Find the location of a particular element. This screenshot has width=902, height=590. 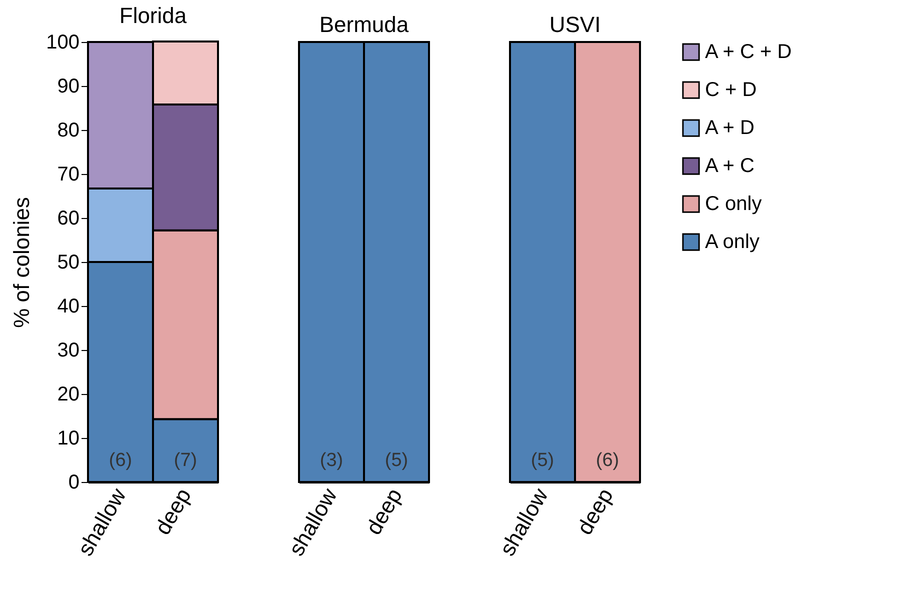

y-tick-label: 70 is located at coordinates (68, 175).